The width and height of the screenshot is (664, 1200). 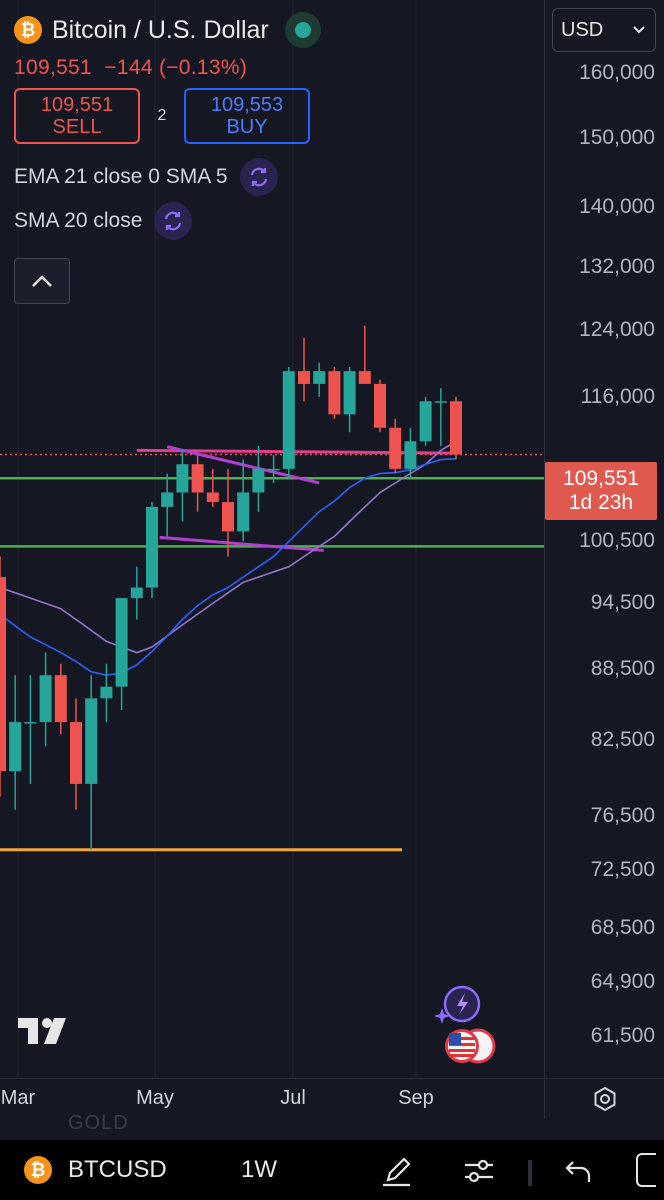 What do you see at coordinates (293, 1098) in the screenshot?
I see `time-label: Jul` at bounding box center [293, 1098].